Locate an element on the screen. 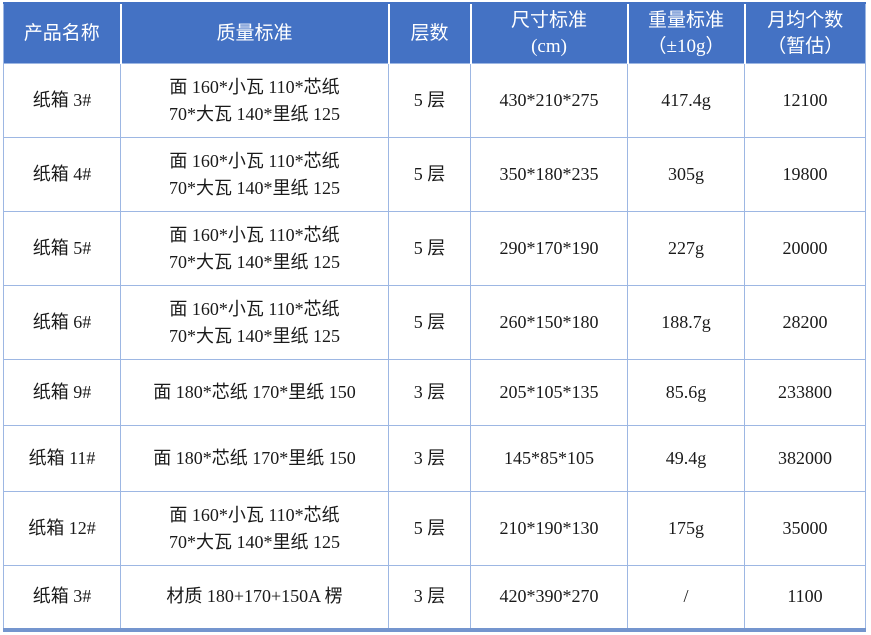 Image resolution: width=871 pixels, height=635 pixels. column-header-product-name: 产品名称 is located at coordinates (62, 33).